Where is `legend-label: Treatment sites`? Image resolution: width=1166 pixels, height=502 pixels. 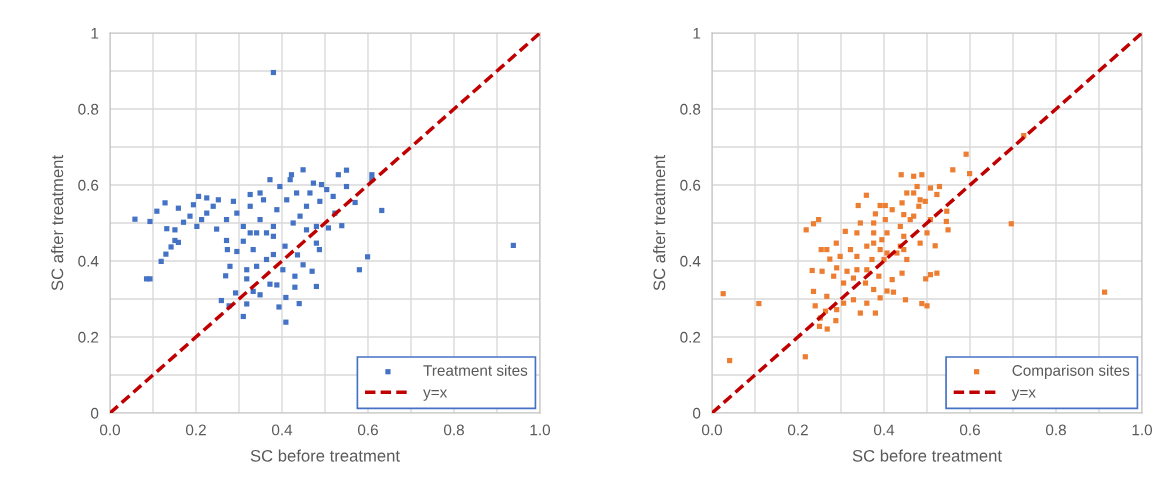
legend-label: Treatment sites is located at coordinates (475, 370).